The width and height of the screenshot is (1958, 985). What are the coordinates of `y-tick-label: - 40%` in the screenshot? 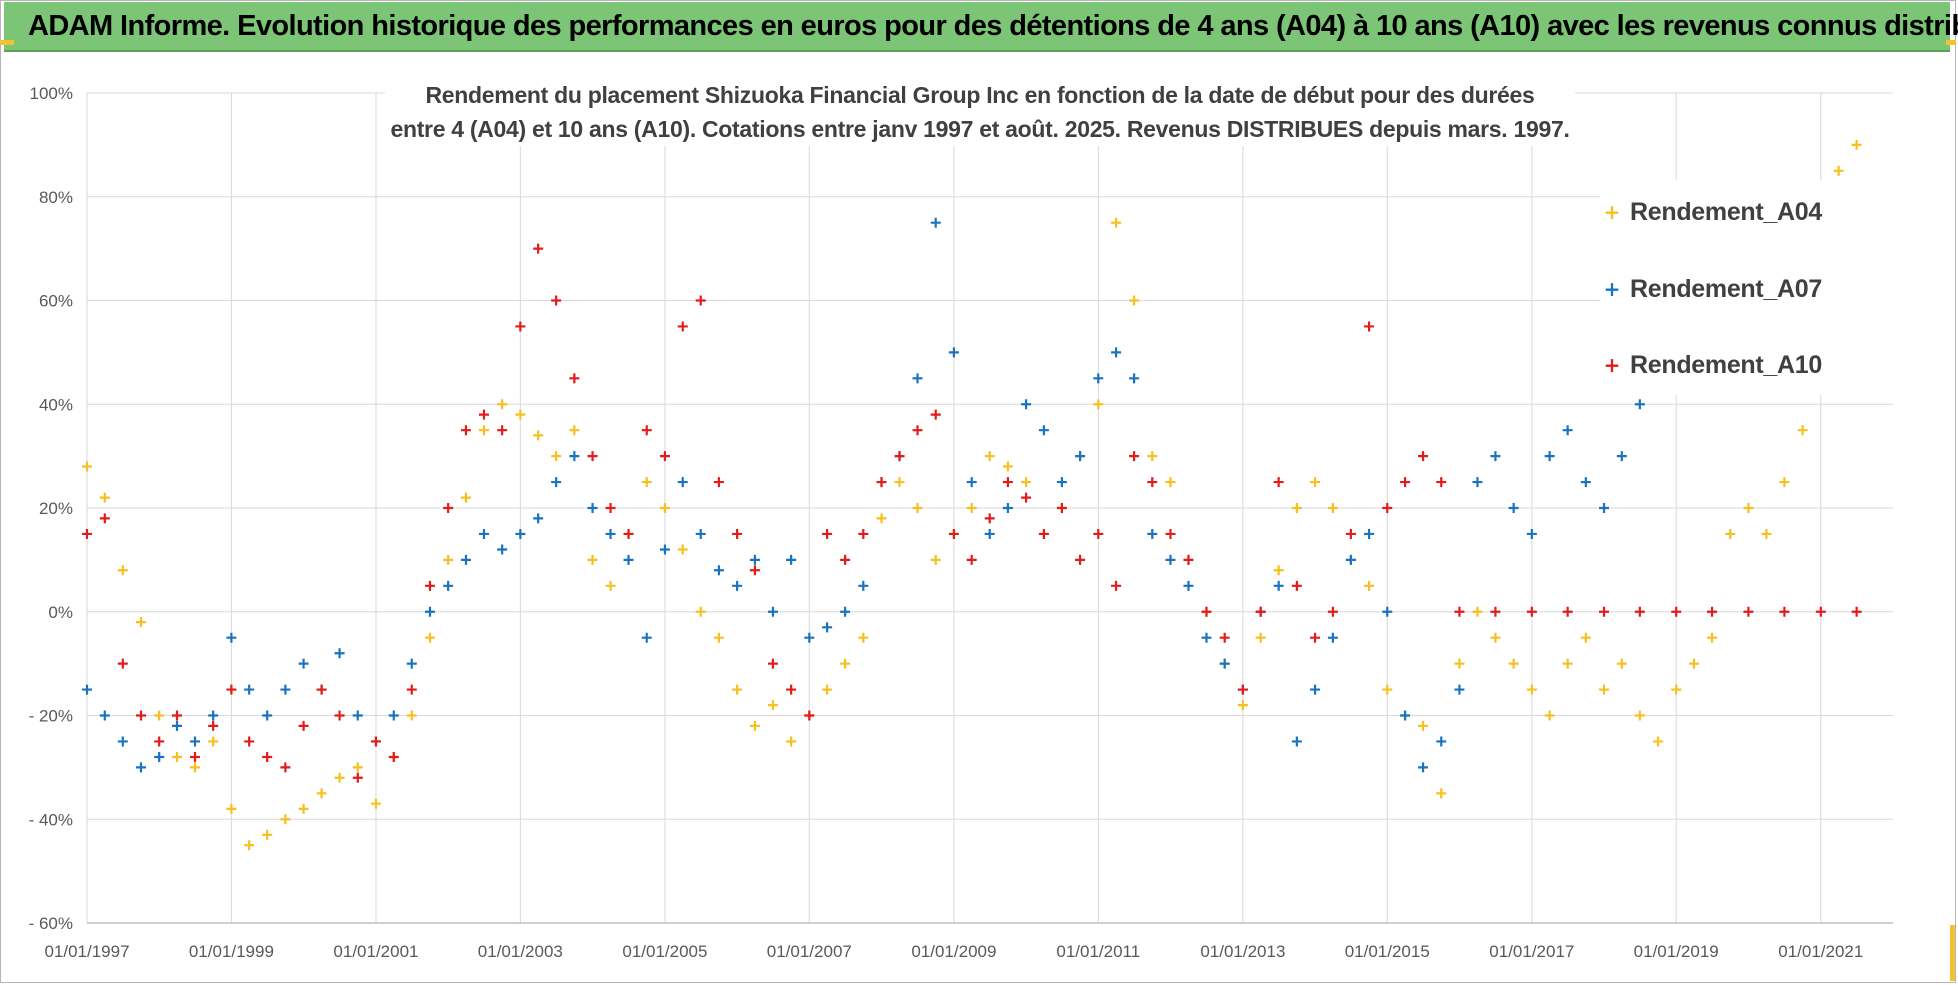 It's located at (51, 819).